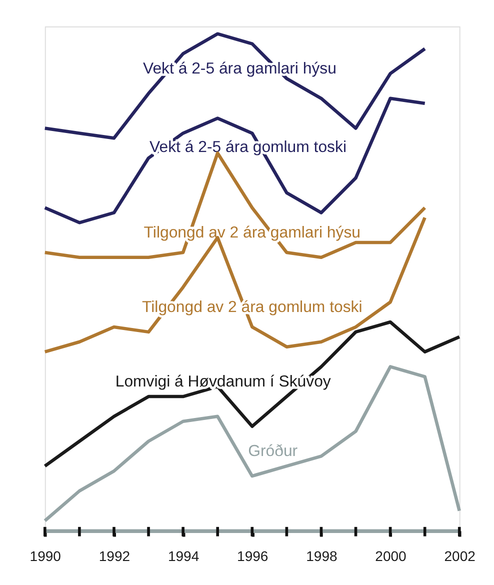 This screenshot has width=494, height=585. Describe the element at coordinates (460, 556) in the screenshot. I see `x-tick-label: 2002` at that location.